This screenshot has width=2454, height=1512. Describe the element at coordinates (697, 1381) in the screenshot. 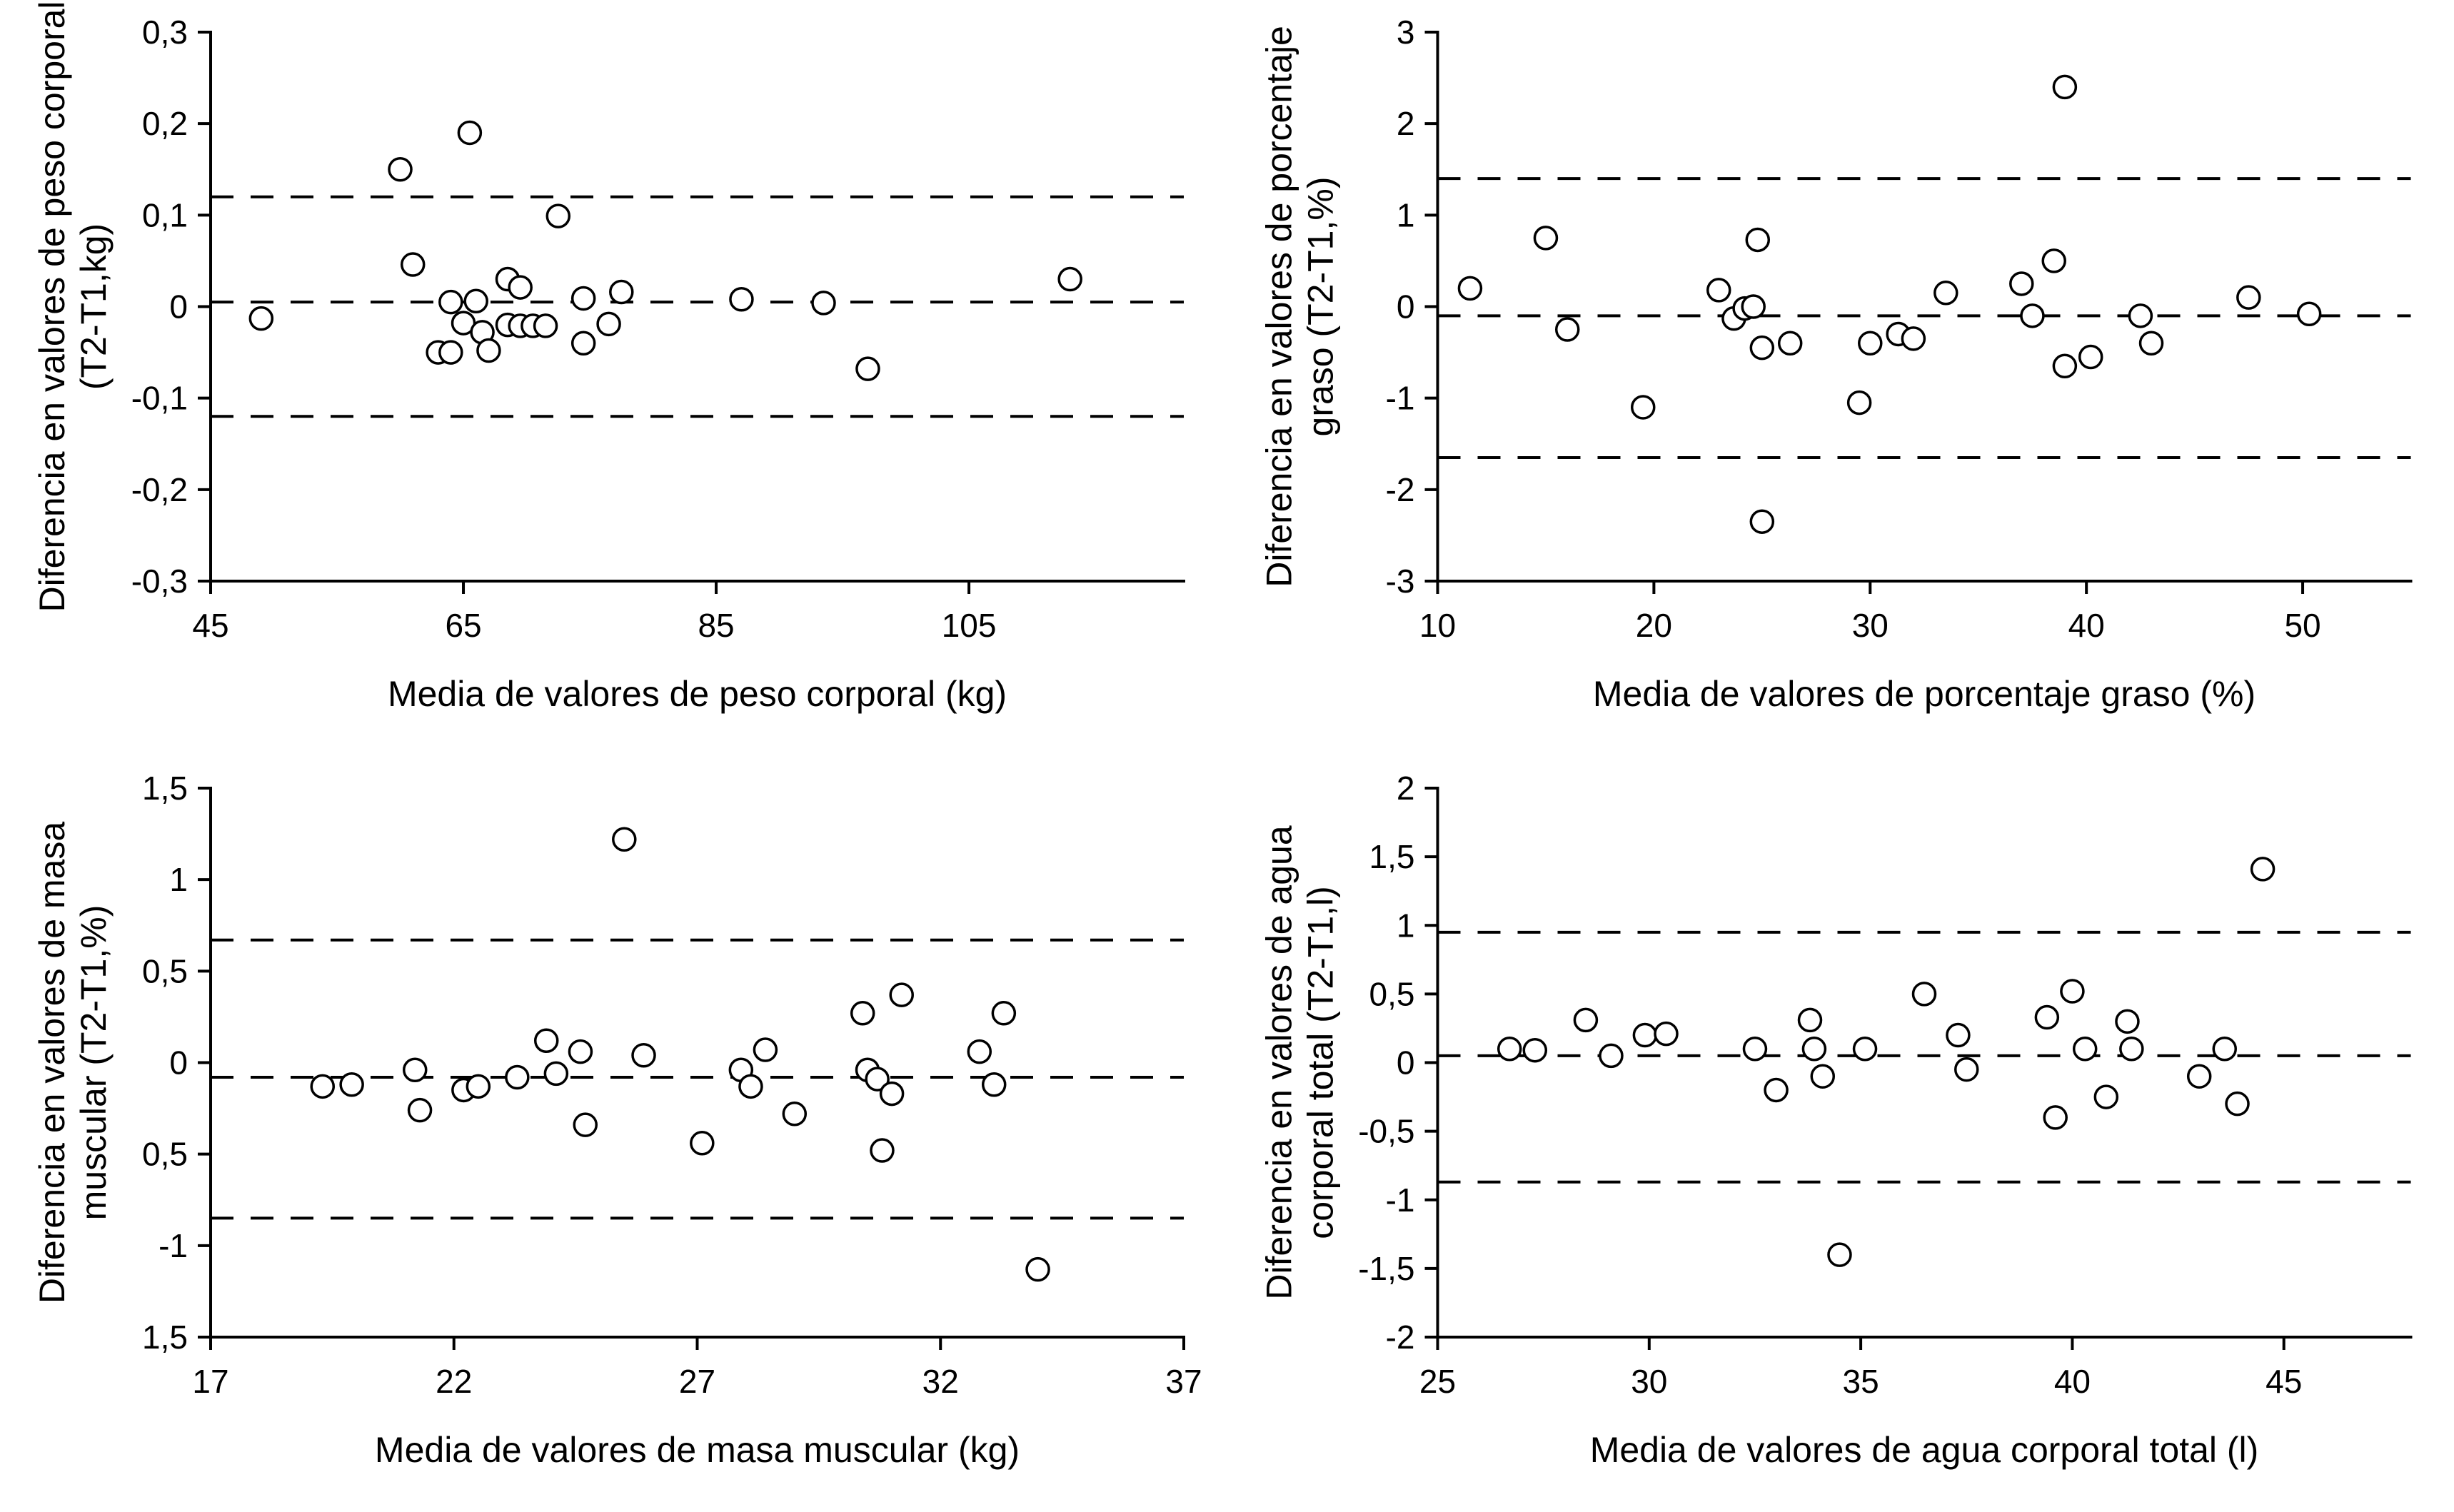

I see `x-tick-label: 27` at that location.